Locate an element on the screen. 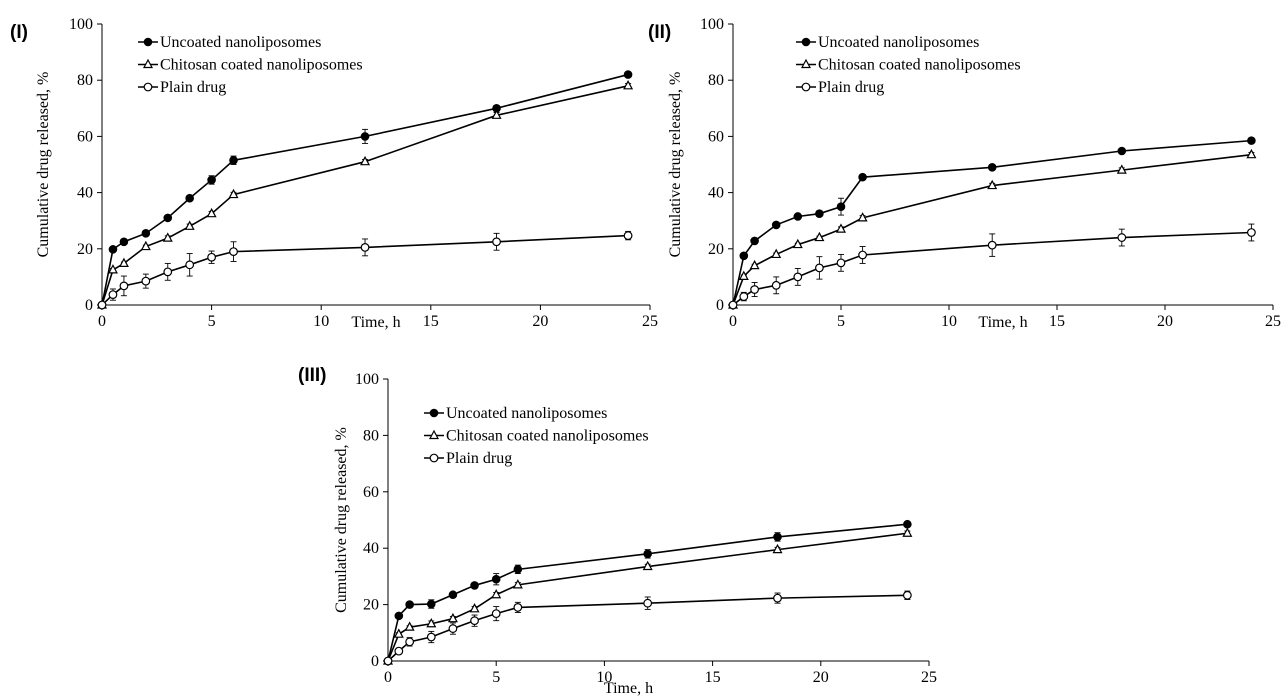 The image size is (1284, 698). panel-label: (I) is located at coordinates (19, 32).